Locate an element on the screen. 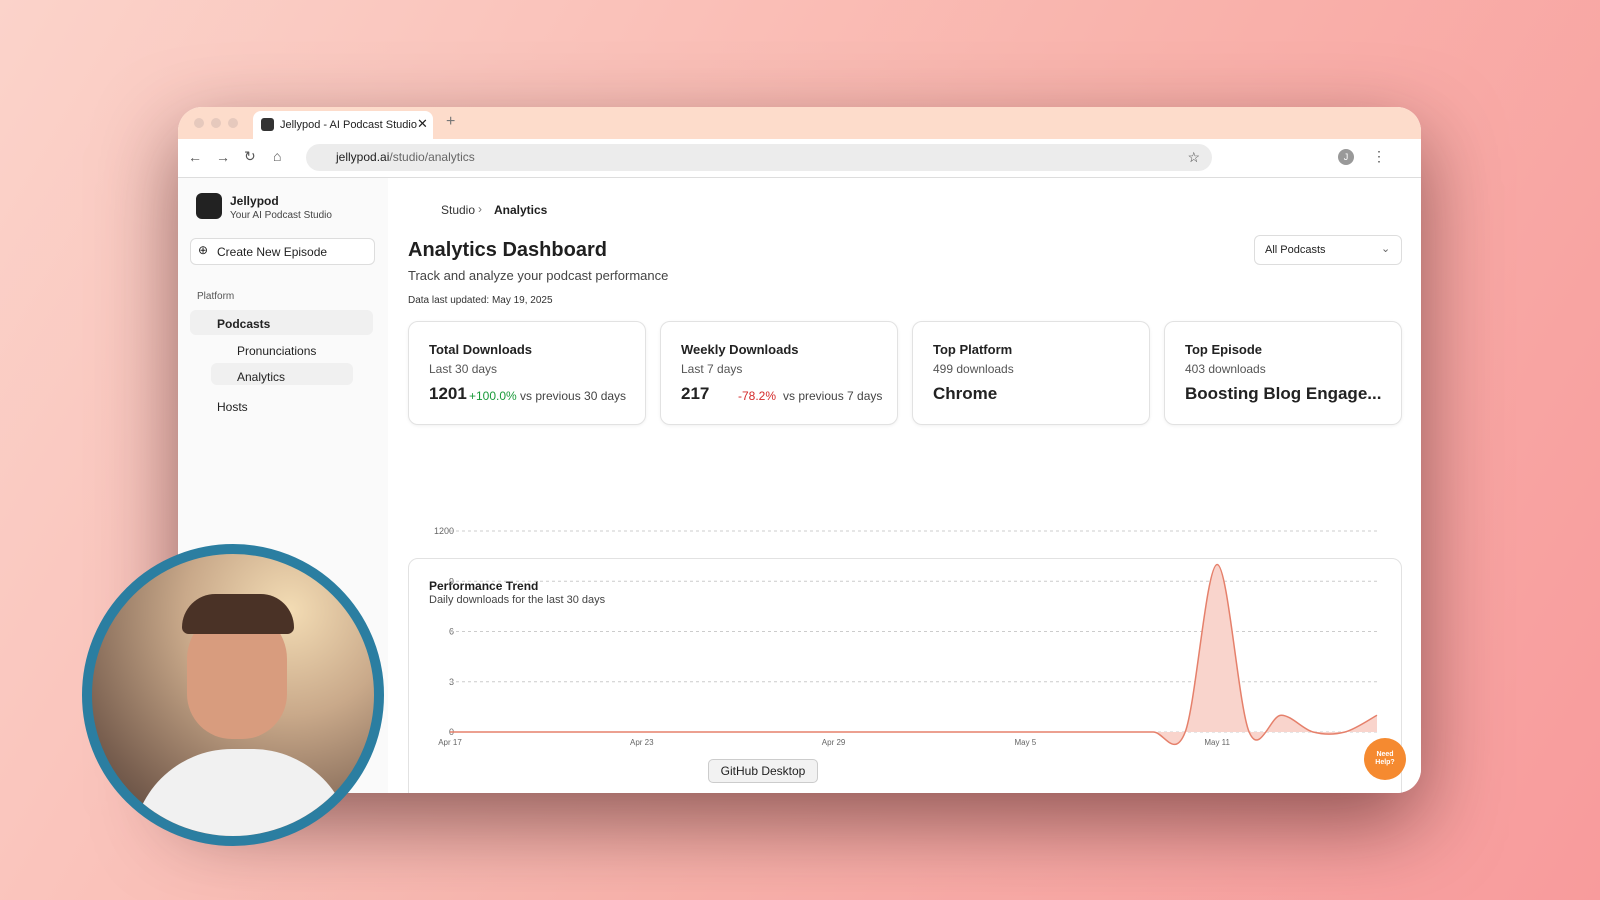 The image size is (1600, 900). card-period: 499 downloads is located at coordinates (973, 369).